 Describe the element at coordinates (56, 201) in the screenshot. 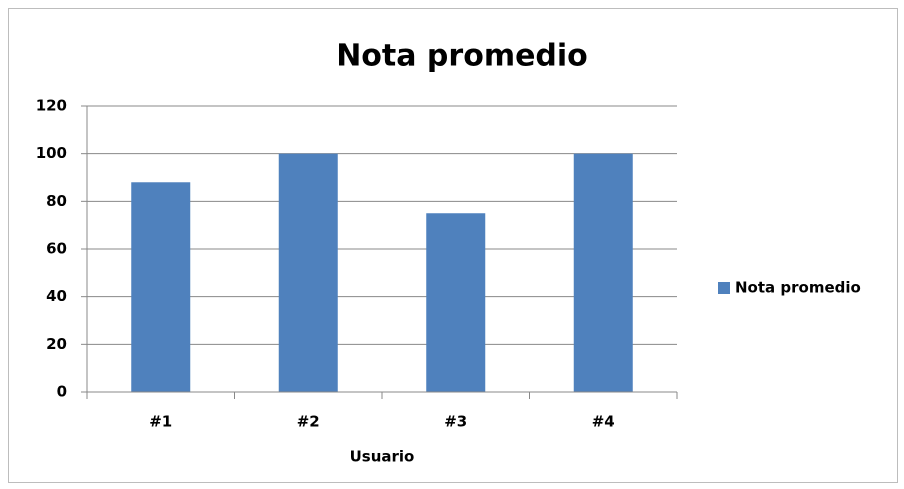

I see `y-tick-label: 80` at that location.